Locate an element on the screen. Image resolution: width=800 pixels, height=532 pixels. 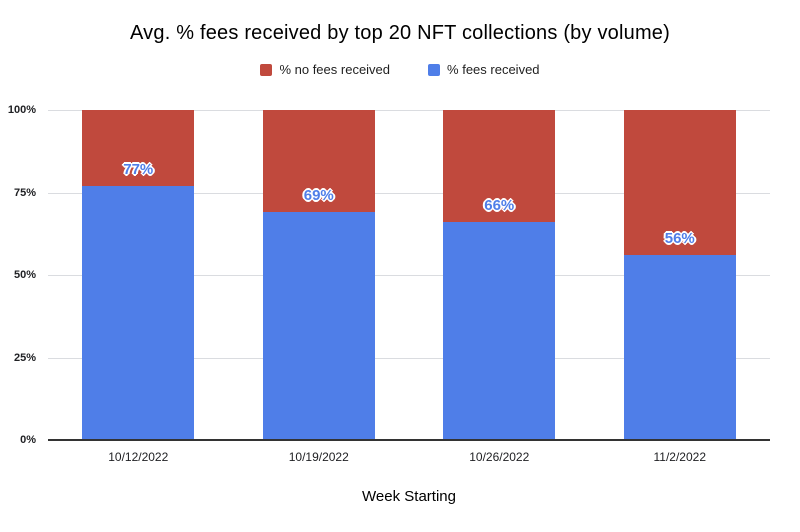
y-axis: 0% 25% 50% 75% 100% is located at coordinates (22, 275).